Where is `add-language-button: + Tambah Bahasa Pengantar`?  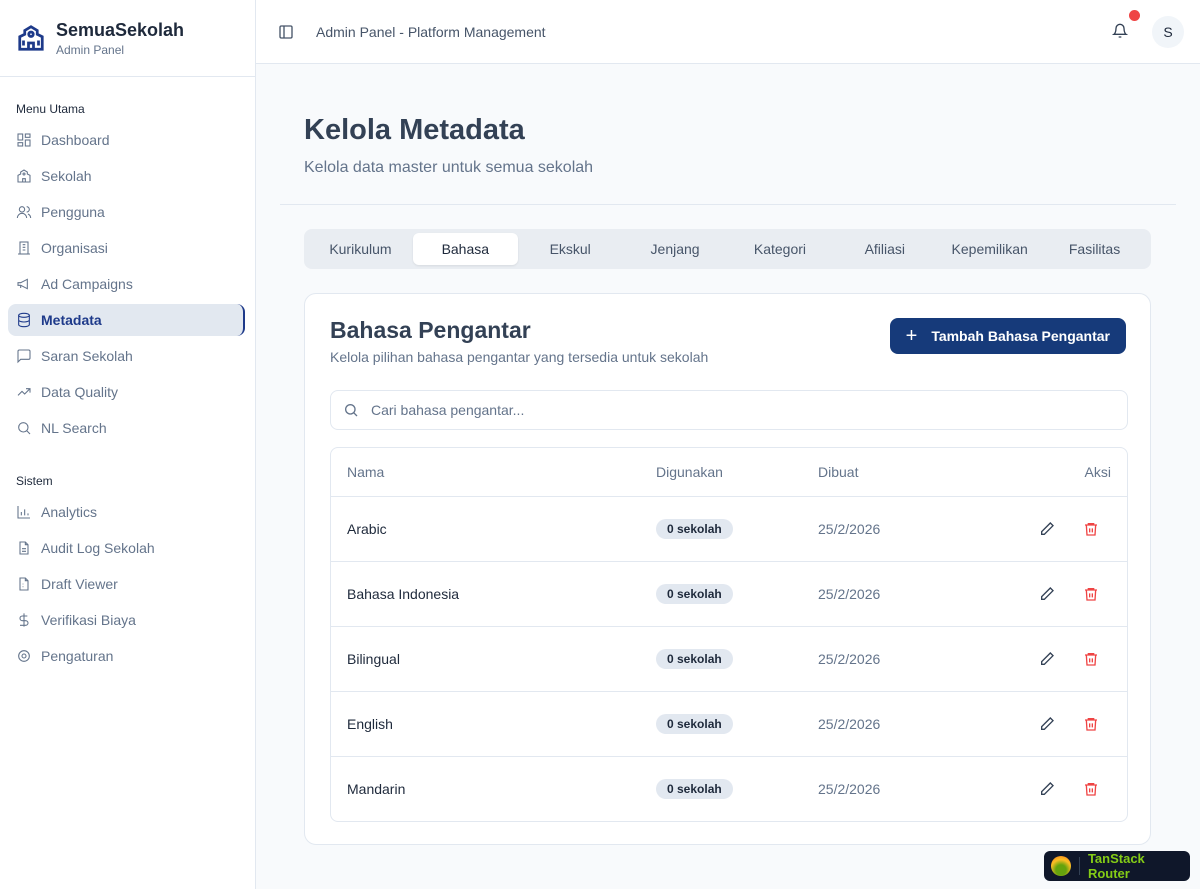
add-language-button: + Tambah Bahasa Pengantar is located at coordinates (1007, 336).